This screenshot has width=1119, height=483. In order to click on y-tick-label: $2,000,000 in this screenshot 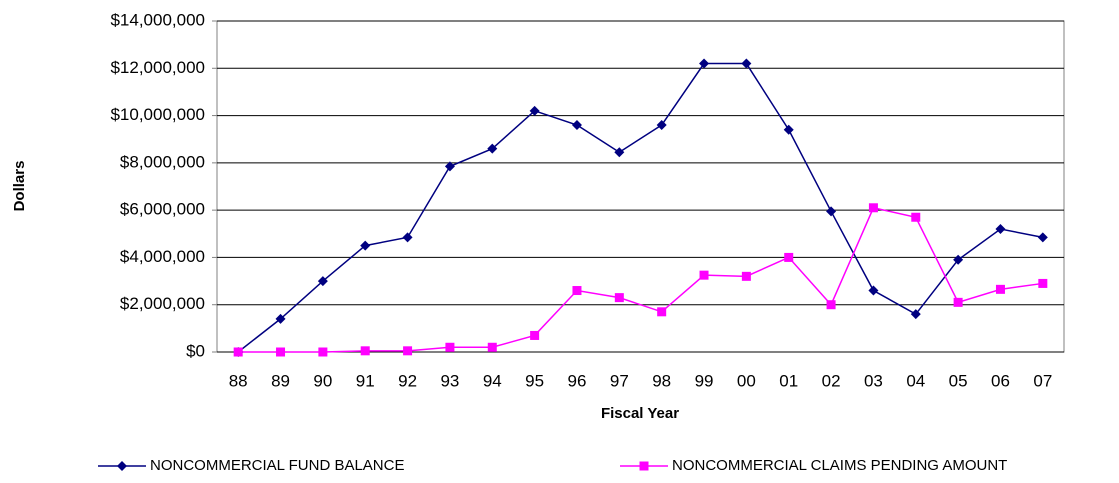, I will do `click(162, 303)`.